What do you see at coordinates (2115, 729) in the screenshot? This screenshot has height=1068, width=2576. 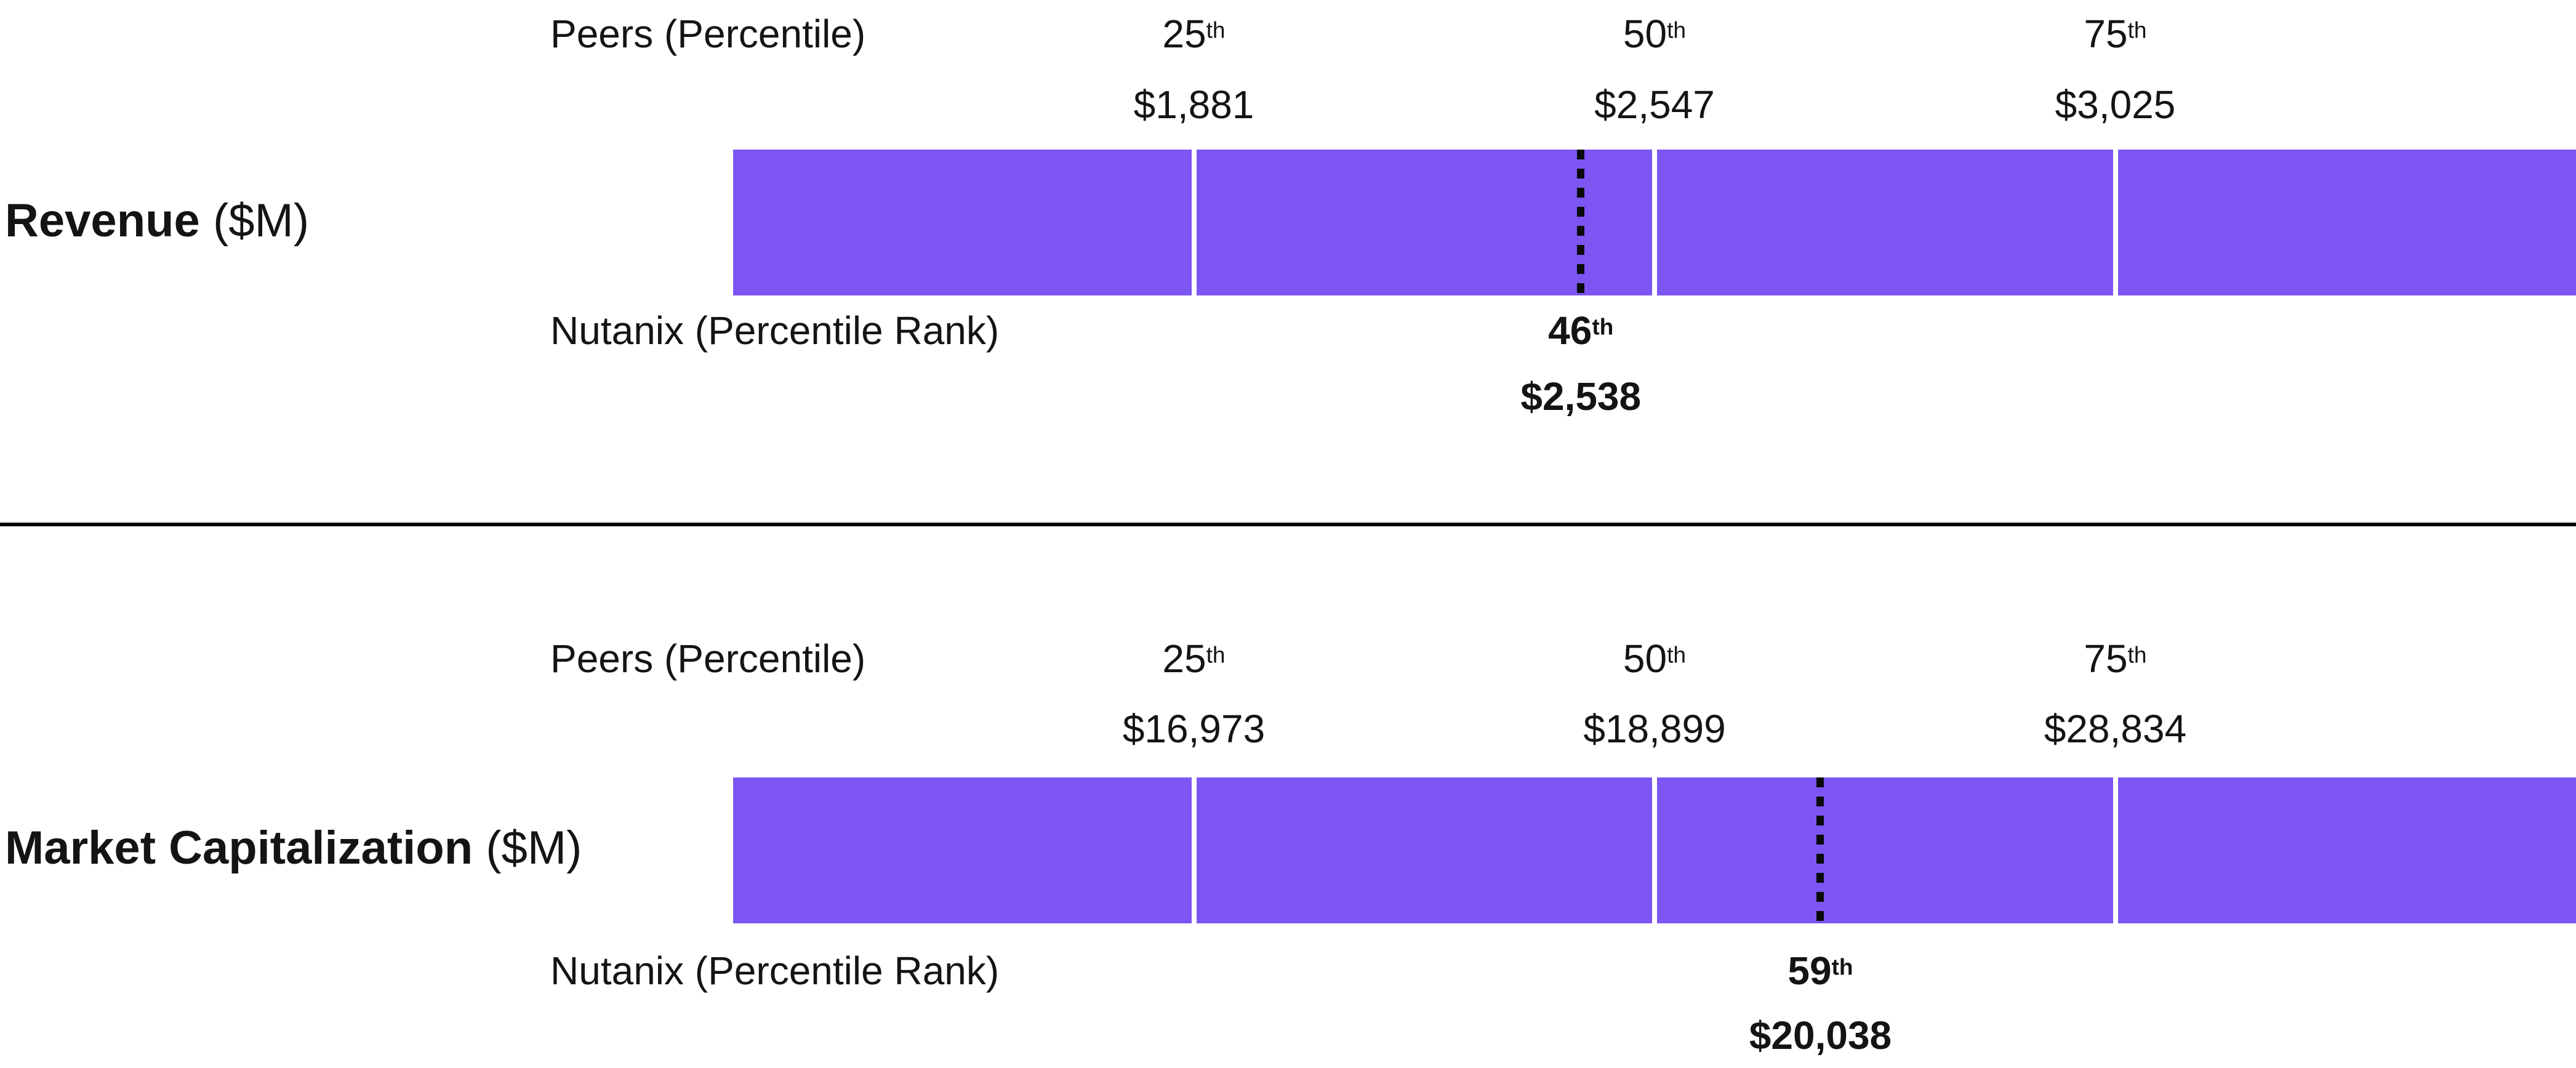 I see `peer-value-75th: $28,834` at bounding box center [2115, 729].